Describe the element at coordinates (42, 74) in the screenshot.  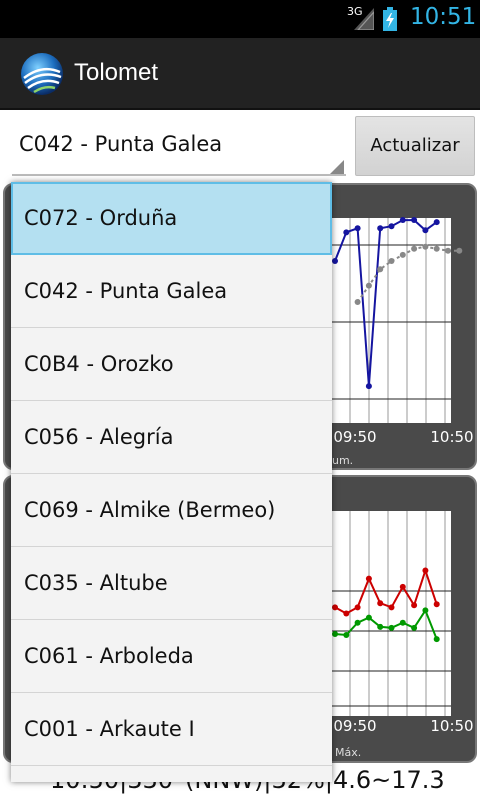
I see `tolomet-logo-icon` at that location.